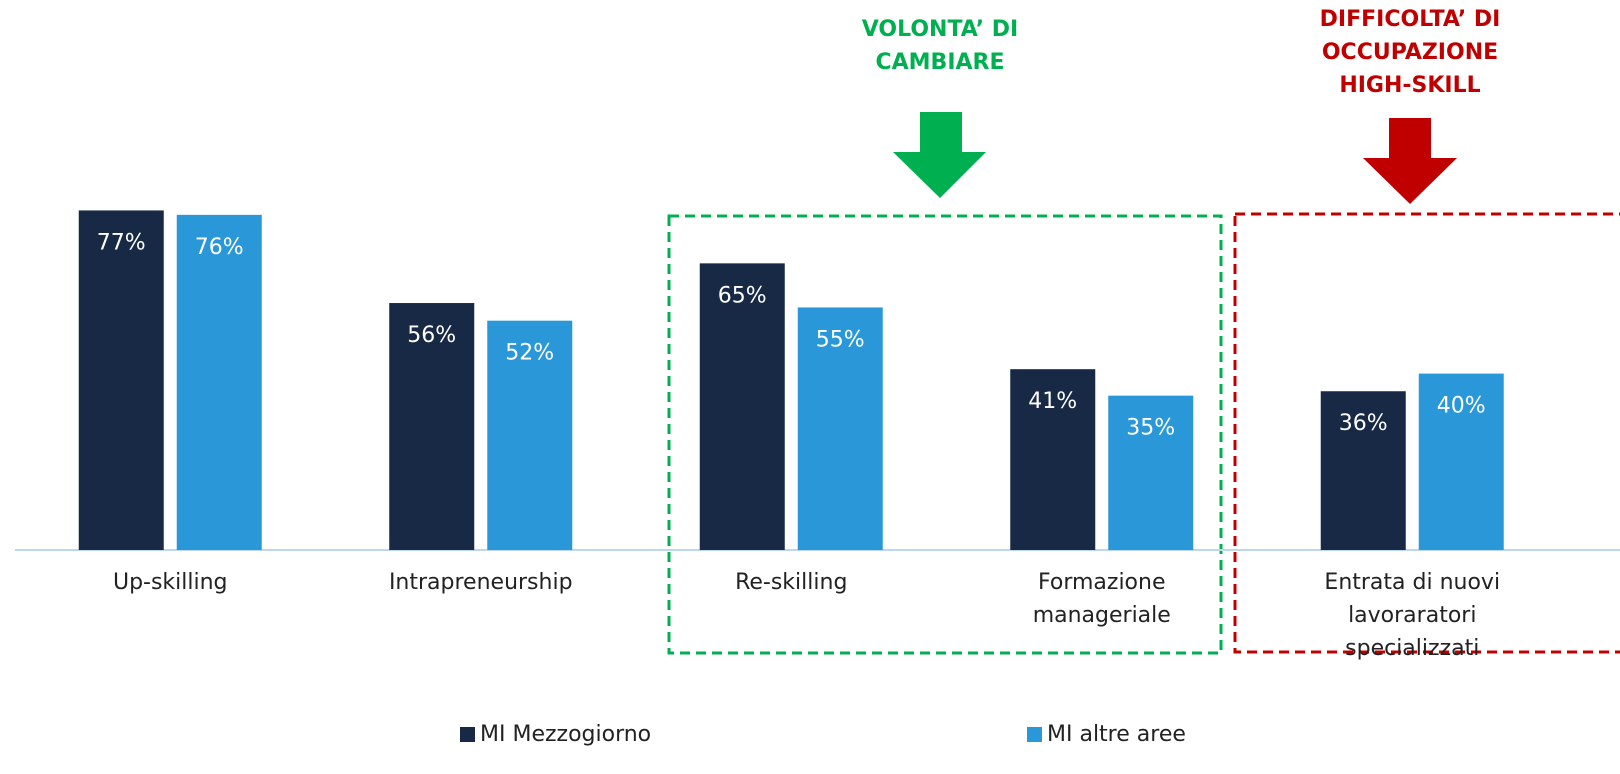 The width and height of the screenshot is (1620, 774). What do you see at coordinates (219, 247) in the screenshot?
I see `value-label: 76%` at bounding box center [219, 247].